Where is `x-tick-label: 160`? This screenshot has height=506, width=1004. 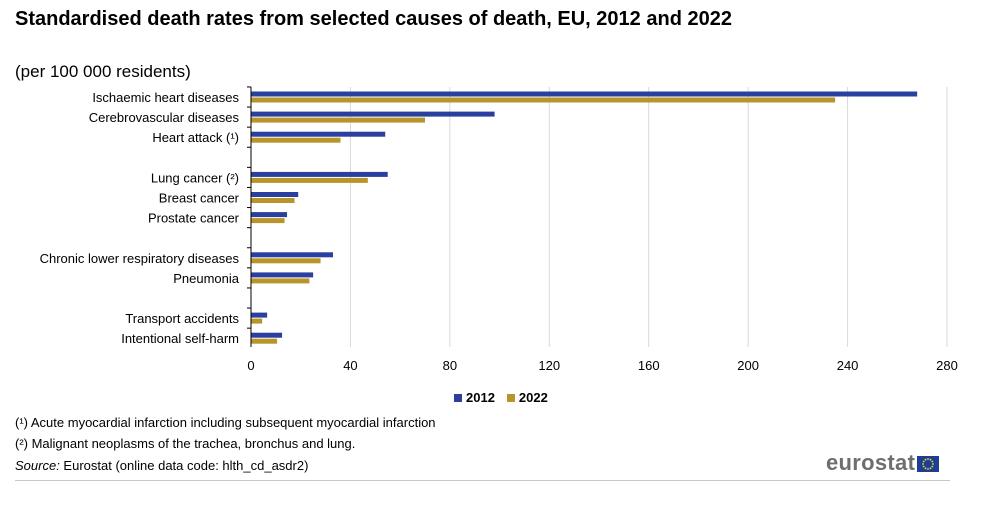
x-tick-label: 160 is located at coordinates (649, 365).